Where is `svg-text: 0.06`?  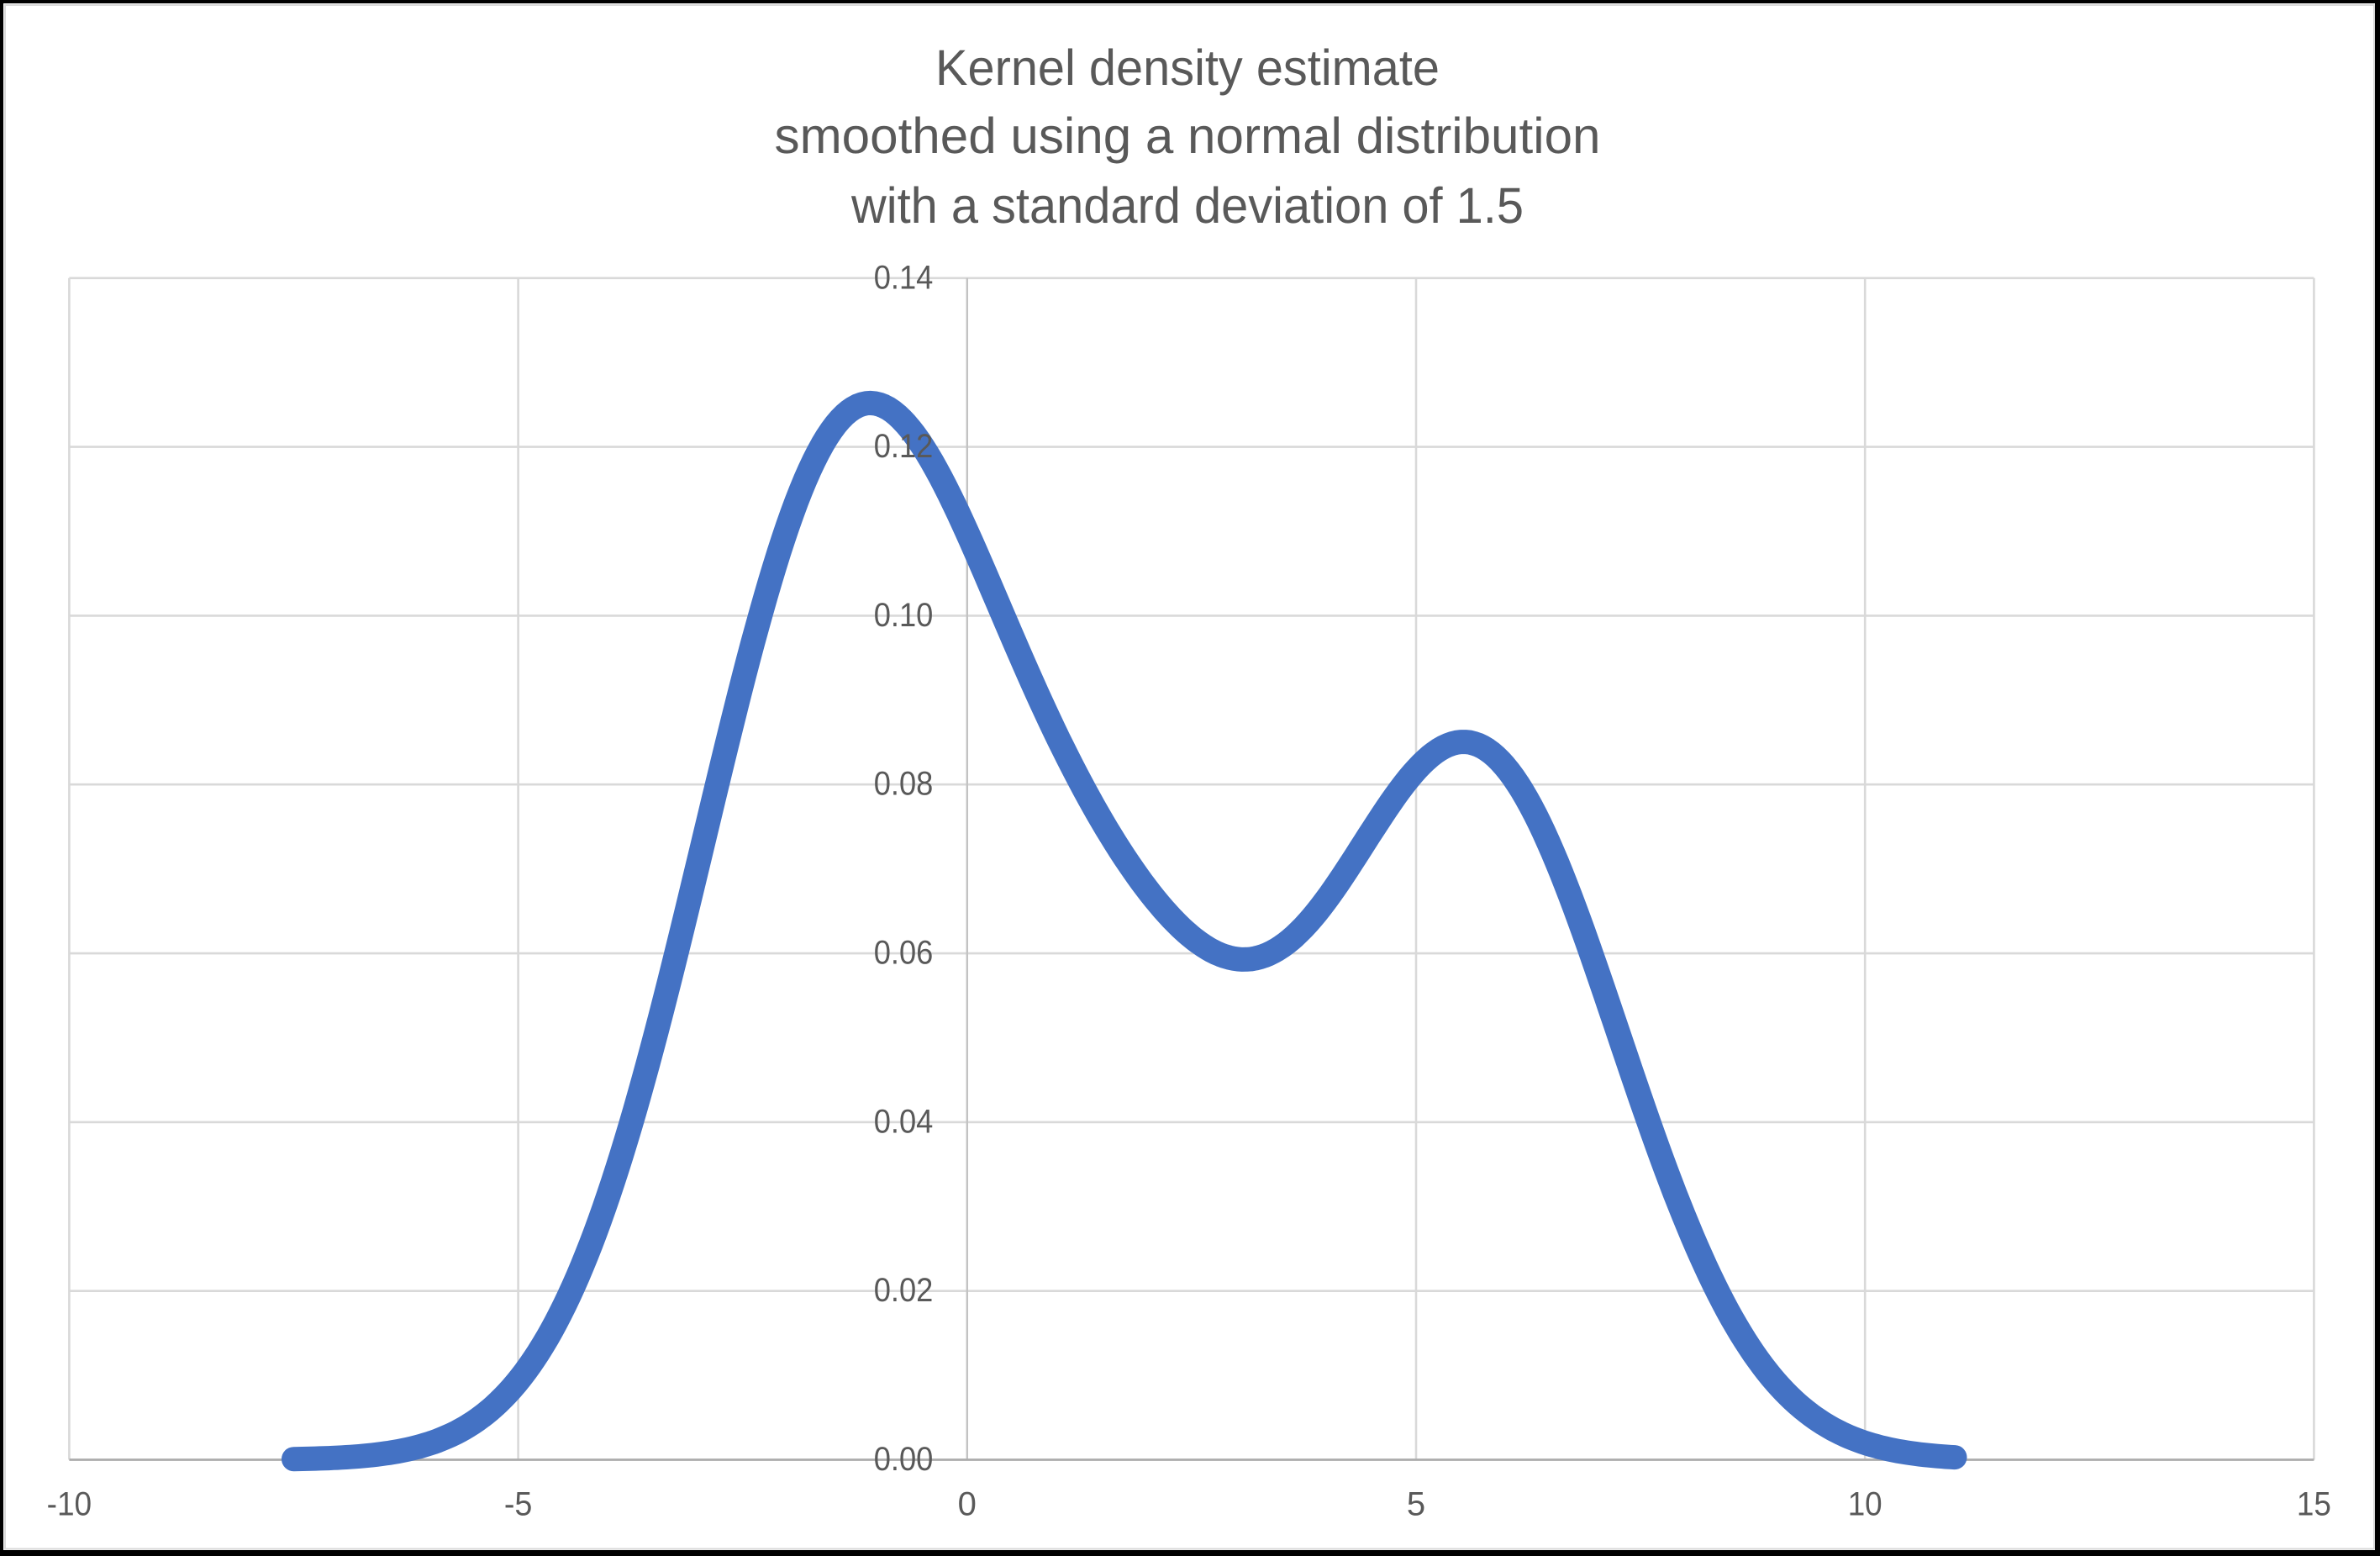
svg-text: 0.06 is located at coordinates (904, 954).